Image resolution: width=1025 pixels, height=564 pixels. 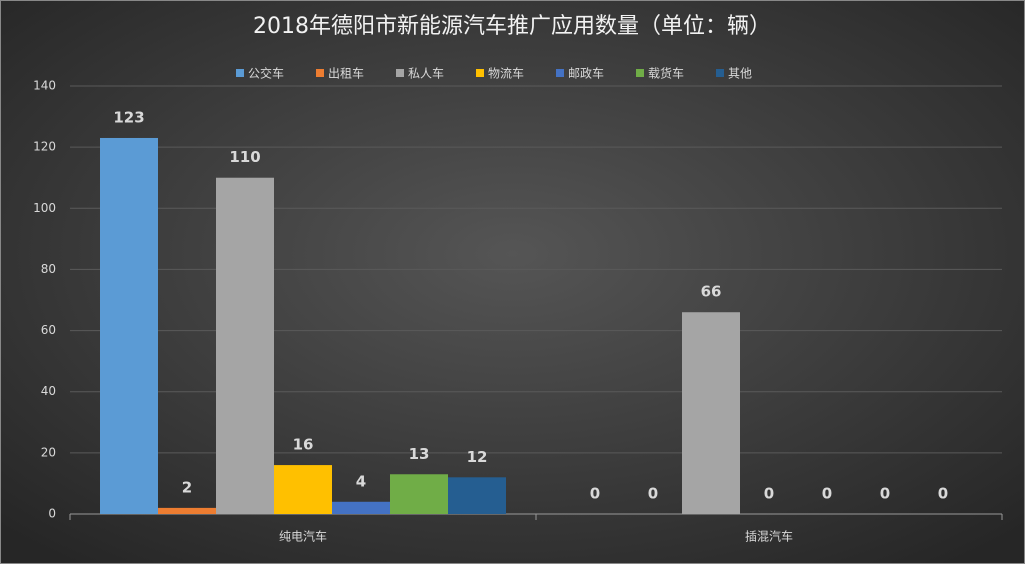 I want to click on x-tick-label: 插混汽车, so click(x=769, y=536).